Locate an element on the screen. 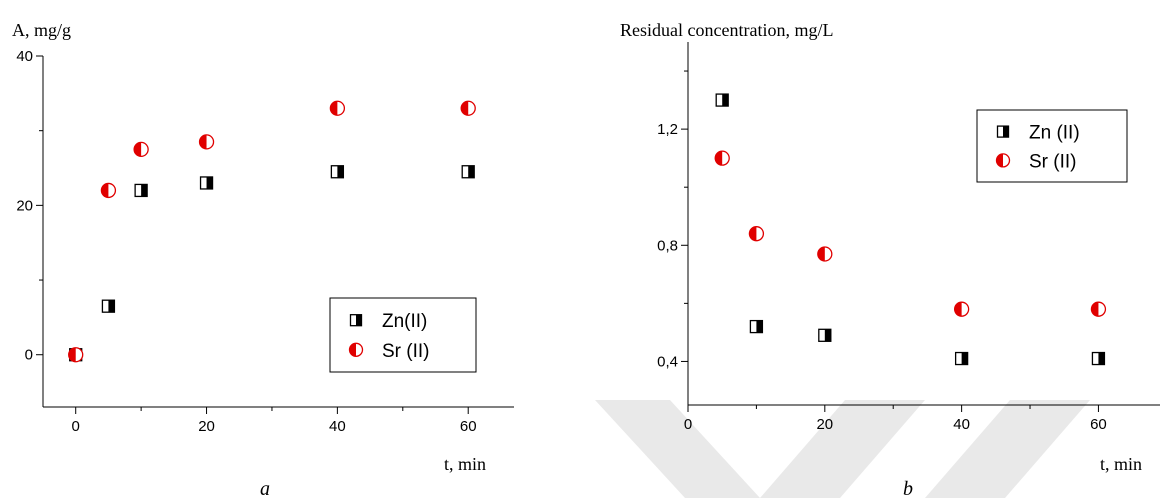  y-axis-label: Residual concentration, mg/L is located at coordinates (726, 30).